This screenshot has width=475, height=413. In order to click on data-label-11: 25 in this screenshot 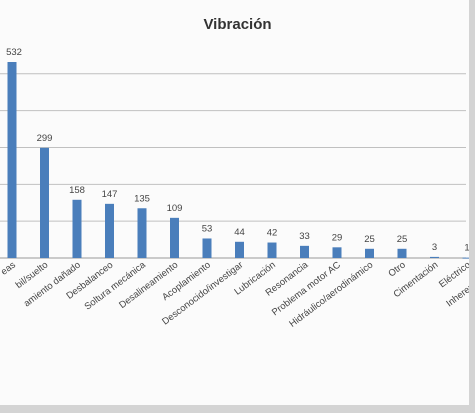, I will do `click(369, 239)`.